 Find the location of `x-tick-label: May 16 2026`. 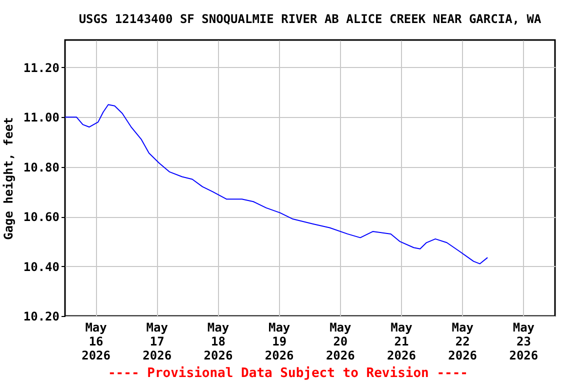

x-tick-label: May 16 2026 is located at coordinates (96, 341).